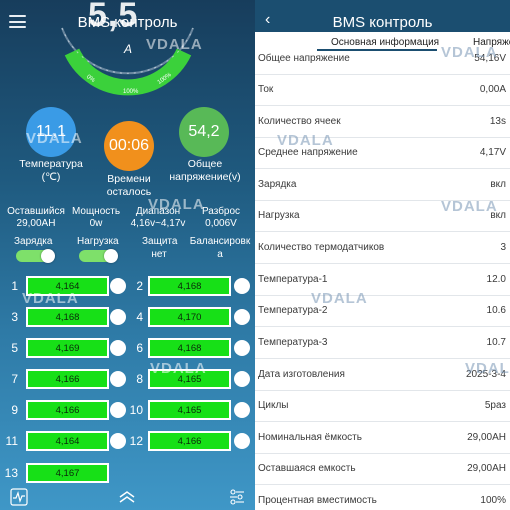  Describe the element at coordinates (11, 473) in the screenshot. I see `cell-number: 13` at that location.